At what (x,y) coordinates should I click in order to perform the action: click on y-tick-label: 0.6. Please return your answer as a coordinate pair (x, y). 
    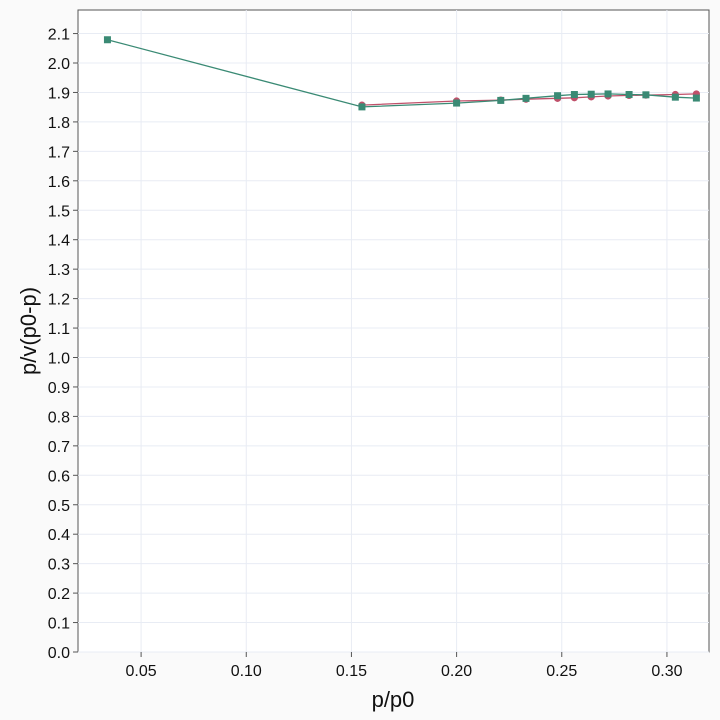
    Looking at the image, I should click on (59, 476).